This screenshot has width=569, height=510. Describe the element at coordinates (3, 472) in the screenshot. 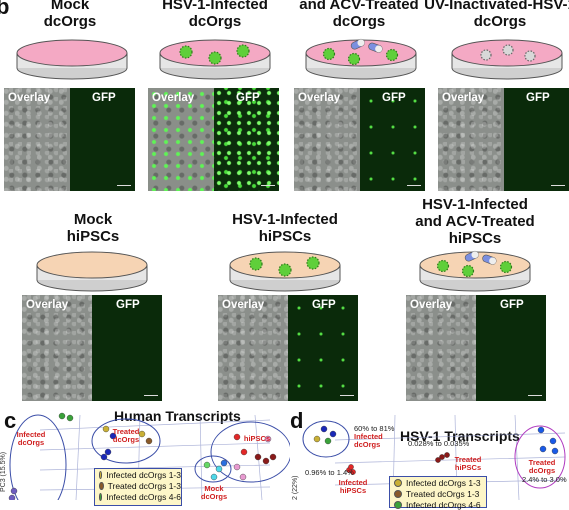

I see `pc3-axis-label: PC3 (15.5%)` at that location.